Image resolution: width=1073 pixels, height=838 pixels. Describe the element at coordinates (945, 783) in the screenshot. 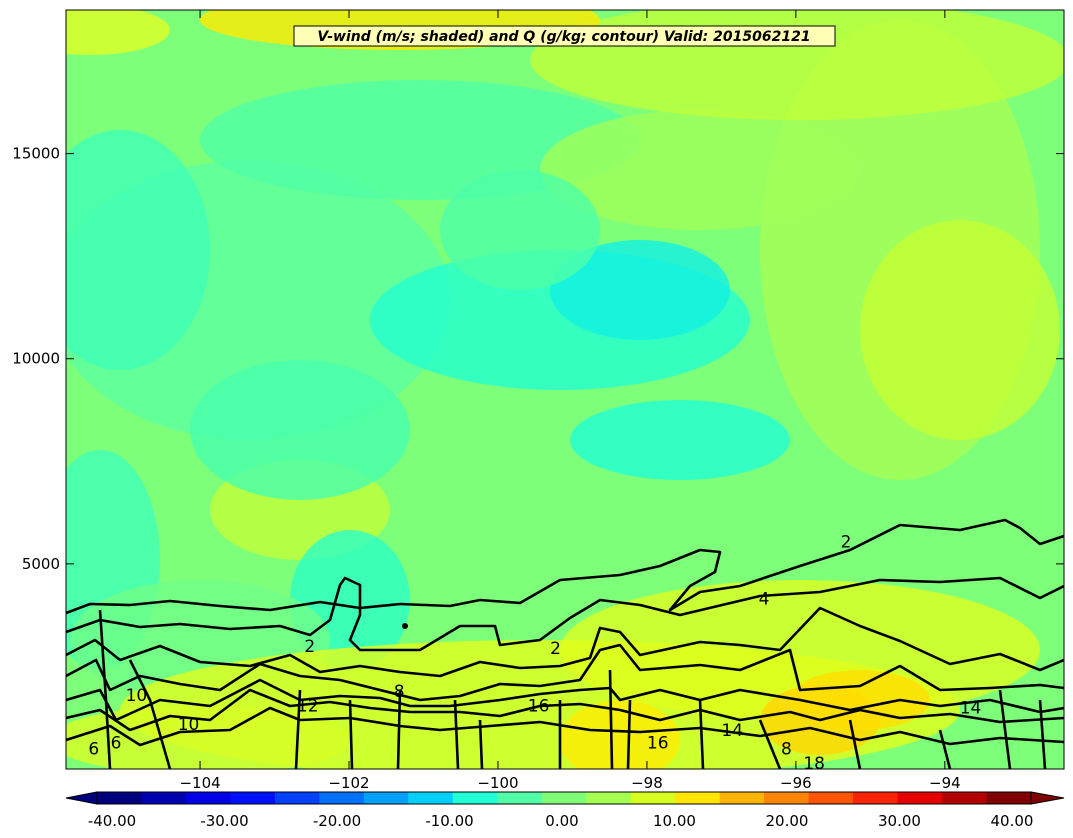

I see `x-tick-label: −94` at that location.